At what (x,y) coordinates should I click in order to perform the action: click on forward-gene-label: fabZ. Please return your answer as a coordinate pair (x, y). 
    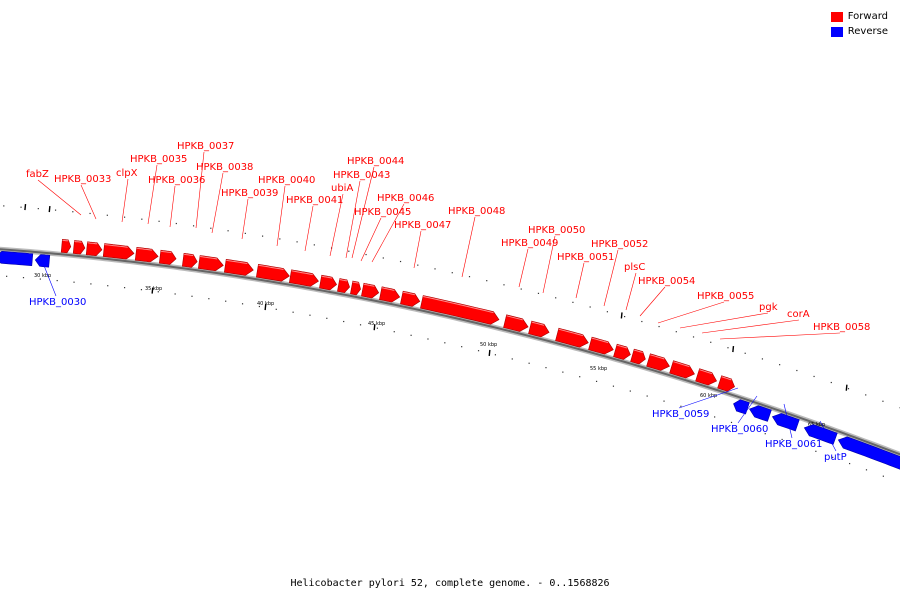
    Looking at the image, I should click on (37, 174).